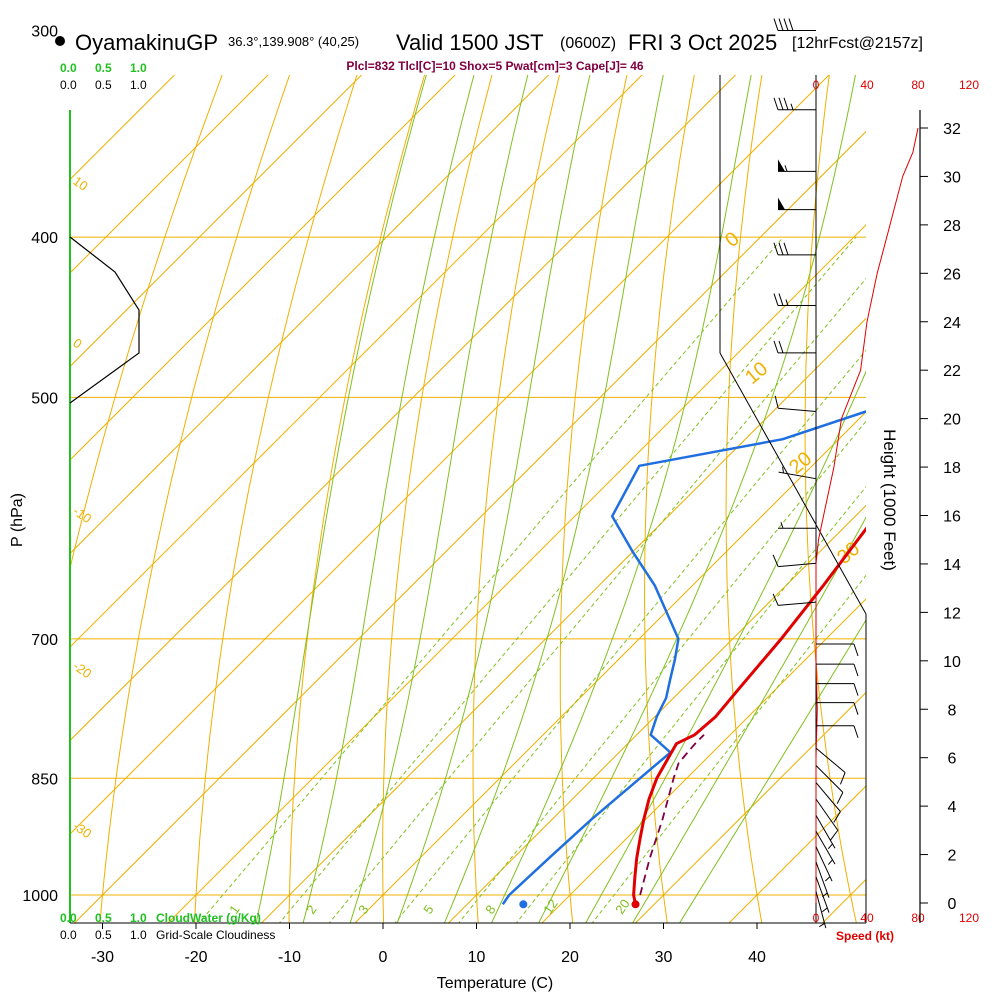 This screenshot has height=1000, width=1000. What do you see at coordinates (68, 918) in the screenshot?
I see `cloudwater-tick-0: 0.0` at bounding box center [68, 918].